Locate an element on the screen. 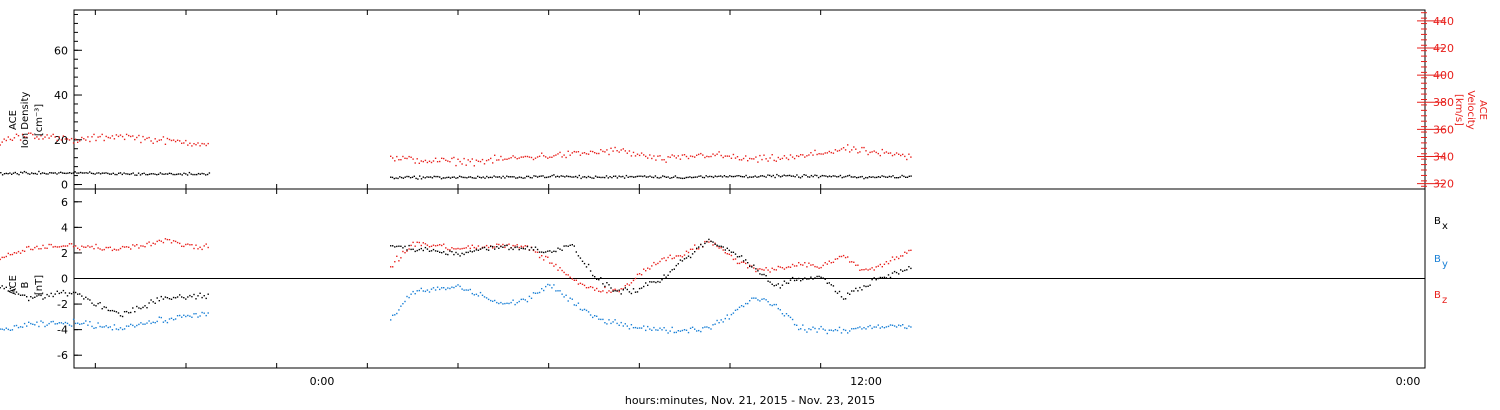  b-tick-label: -2 is located at coordinates (62, 304).